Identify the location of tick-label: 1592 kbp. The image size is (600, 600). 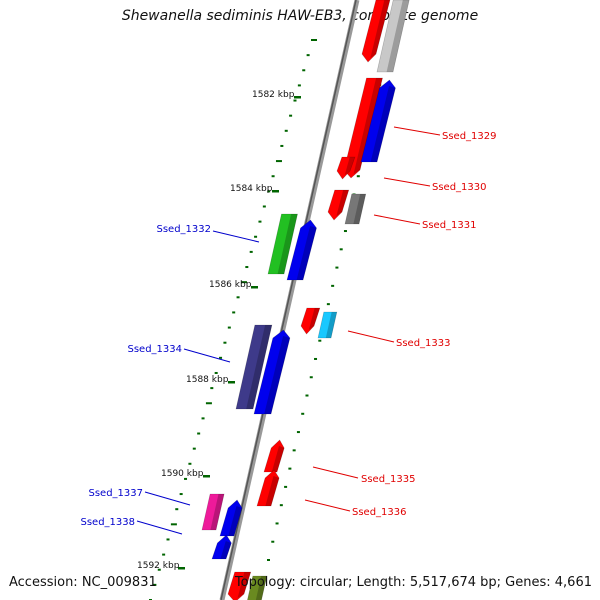
(158, 566).